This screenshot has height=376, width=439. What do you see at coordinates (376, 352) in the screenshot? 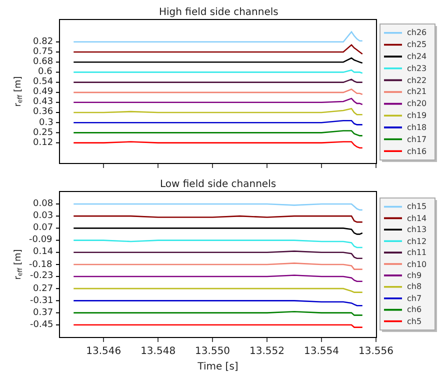
I see `x-tick-label: 13.556` at bounding box center [376, 352].